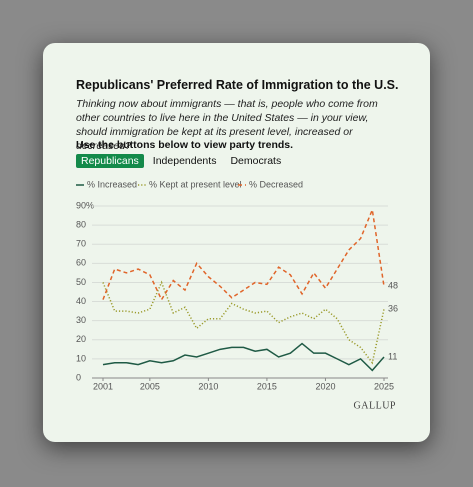 The image size is (473, 487). I want to click on party-button: Democrats, so click(256, 161).